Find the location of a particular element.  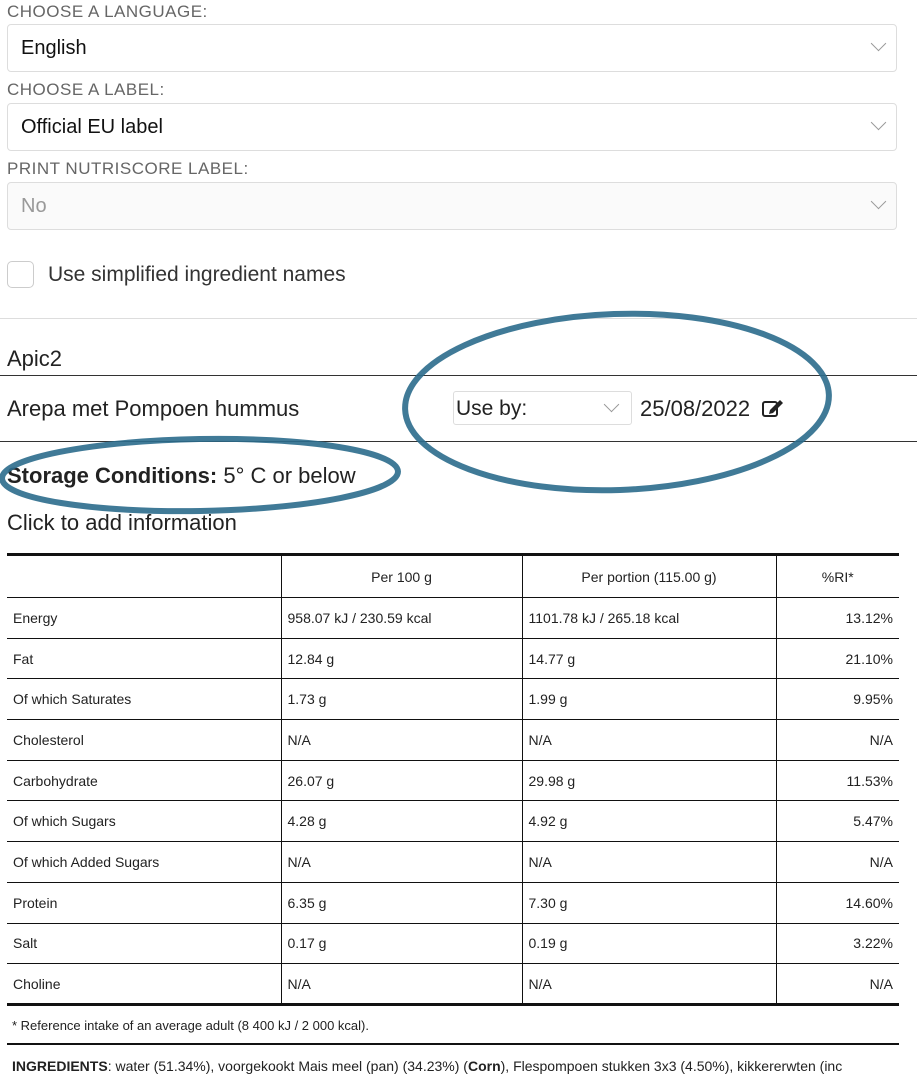

table-cell: 6.35 g is located at coordinates (401, 902).